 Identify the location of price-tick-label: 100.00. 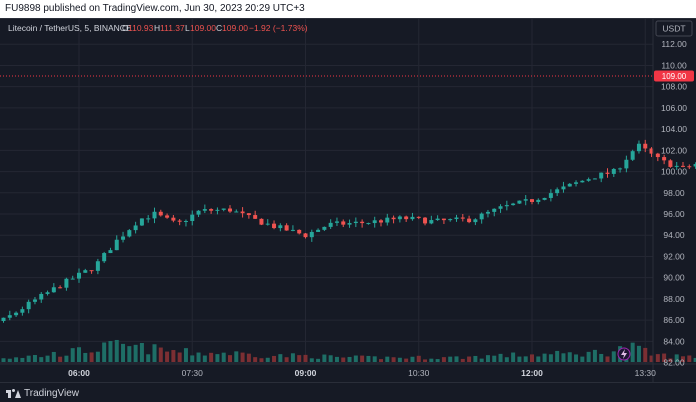
(674, 172).